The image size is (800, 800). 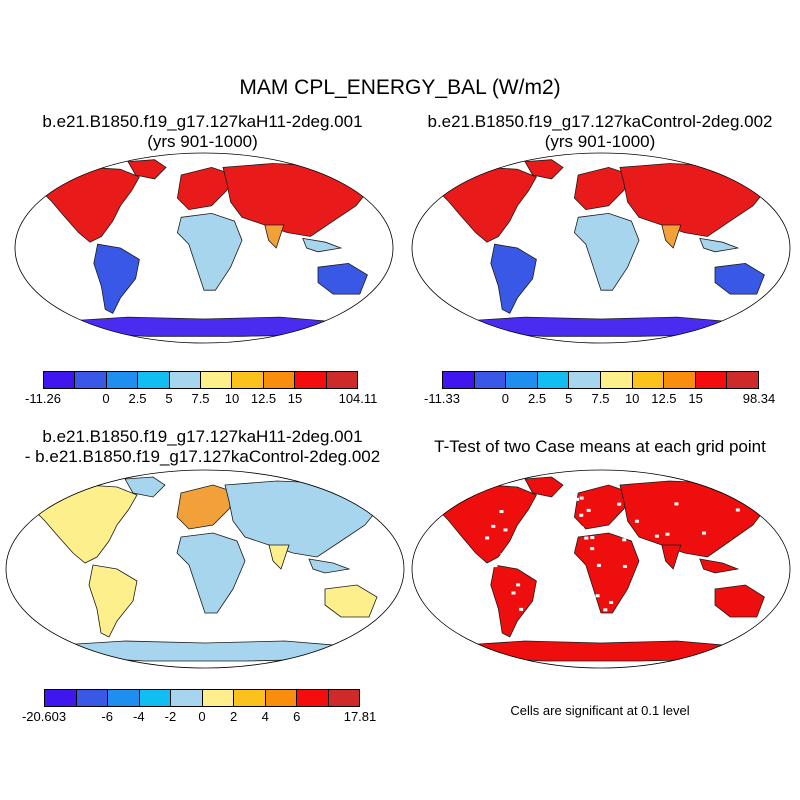 I want to click on colorbar-tick-label: 2, so click(x=233, y=716).